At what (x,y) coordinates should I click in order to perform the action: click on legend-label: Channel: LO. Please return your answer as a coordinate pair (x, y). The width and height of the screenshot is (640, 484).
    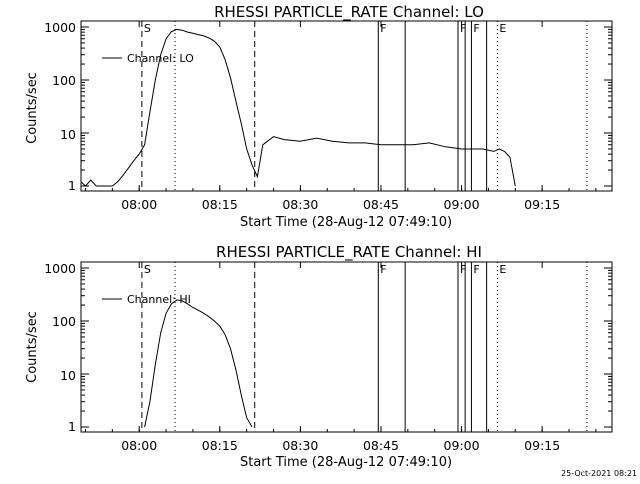
    Looking at the image, I should click on (160, 58).